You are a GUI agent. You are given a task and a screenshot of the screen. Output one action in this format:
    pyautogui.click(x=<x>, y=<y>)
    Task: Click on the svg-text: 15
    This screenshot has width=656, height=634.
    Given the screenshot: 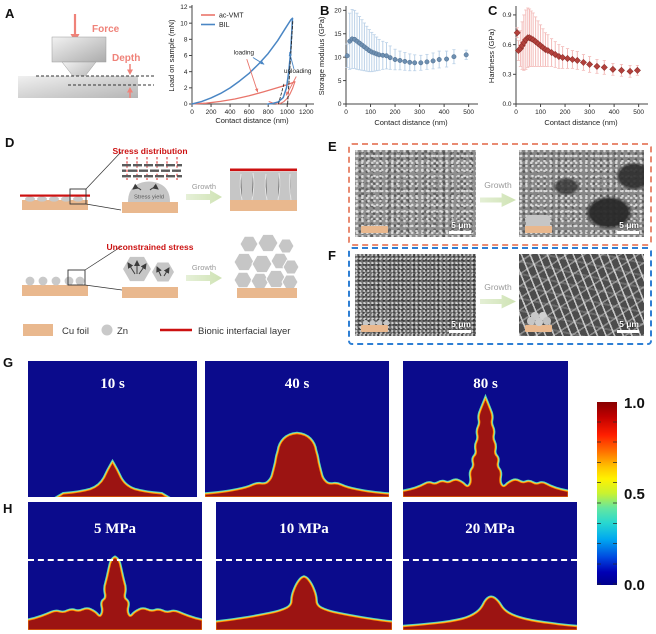 What is the action you would take?
    pyautogui.click(x=338, y=34)
    